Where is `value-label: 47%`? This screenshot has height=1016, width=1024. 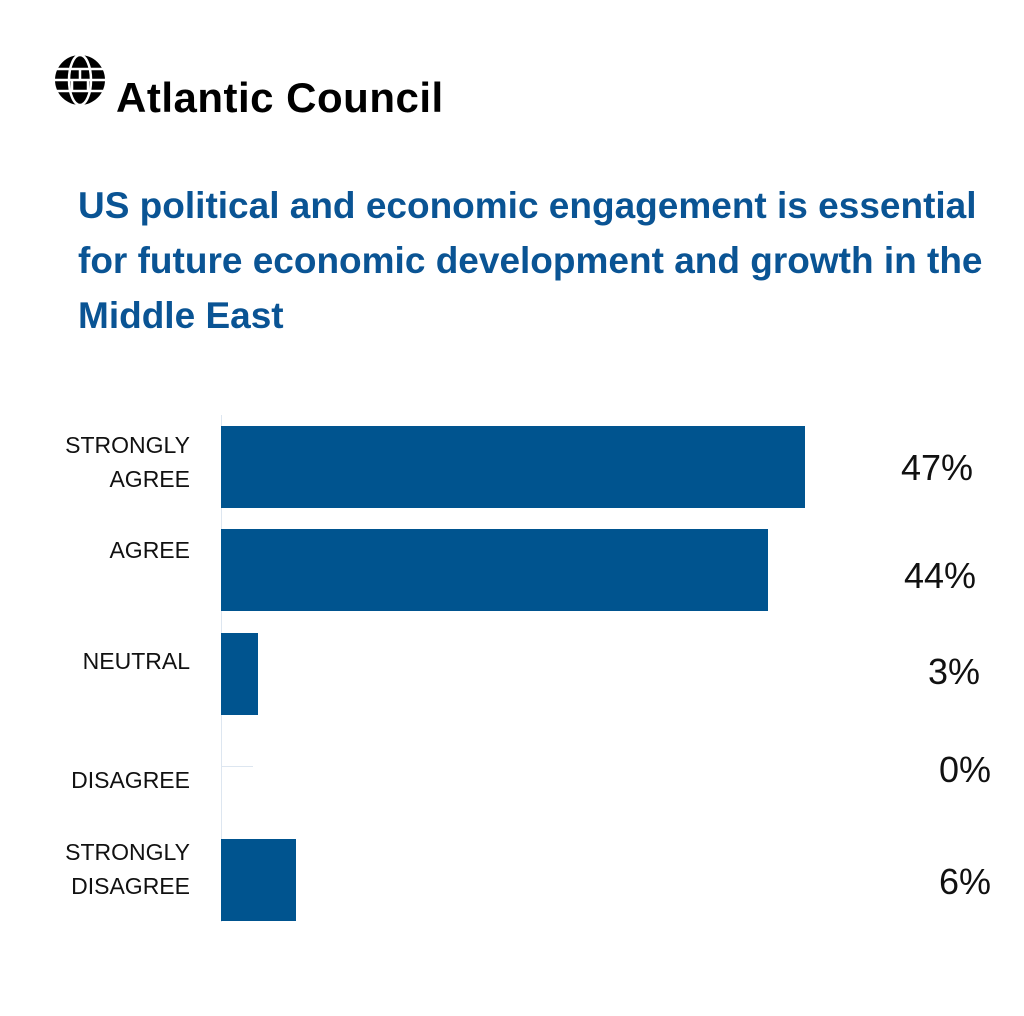 value-label: 47% is located at coordinates (936, 467).